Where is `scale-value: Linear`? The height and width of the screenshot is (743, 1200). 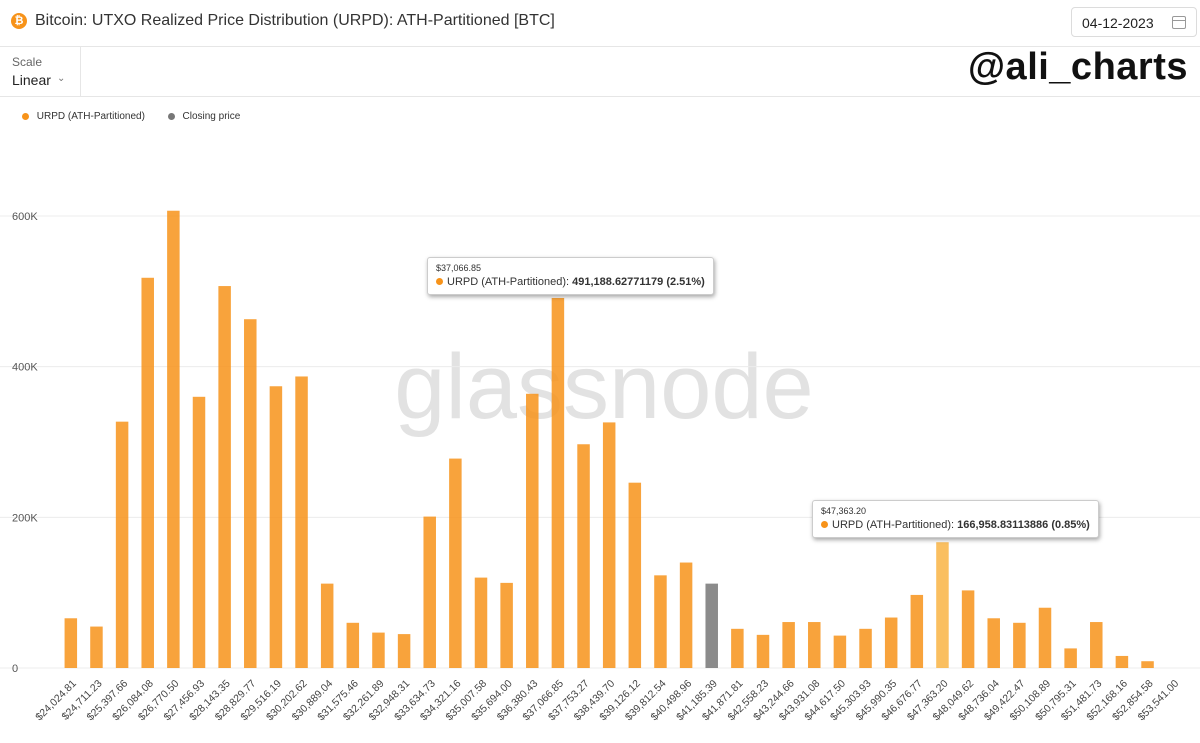 scale-value: Linear is located at coordinates (31, 80).